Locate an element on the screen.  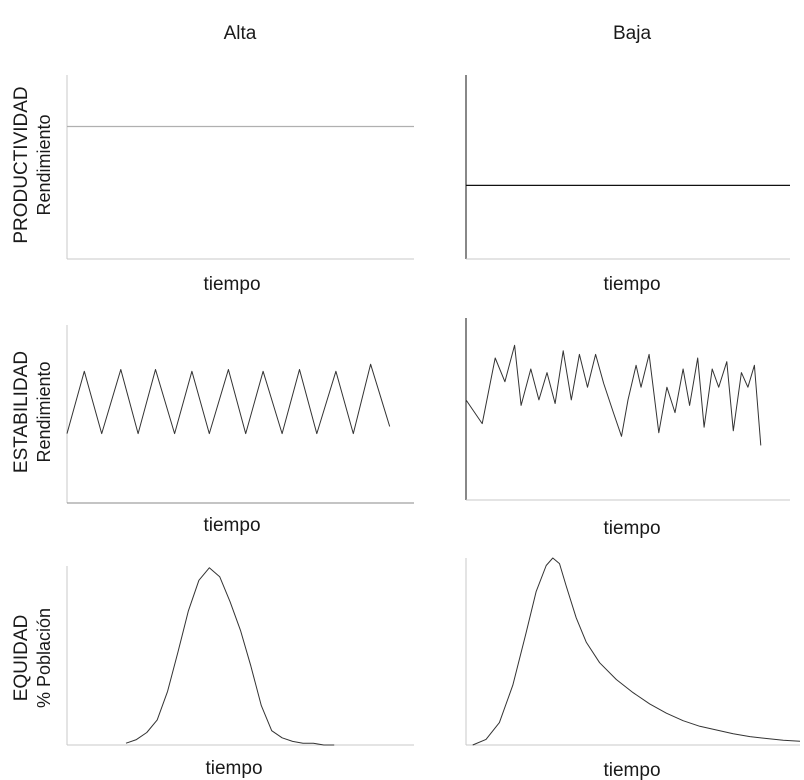
row-title-productividad: PRODUCTIVIDAD is located at coordinates (21, 164).